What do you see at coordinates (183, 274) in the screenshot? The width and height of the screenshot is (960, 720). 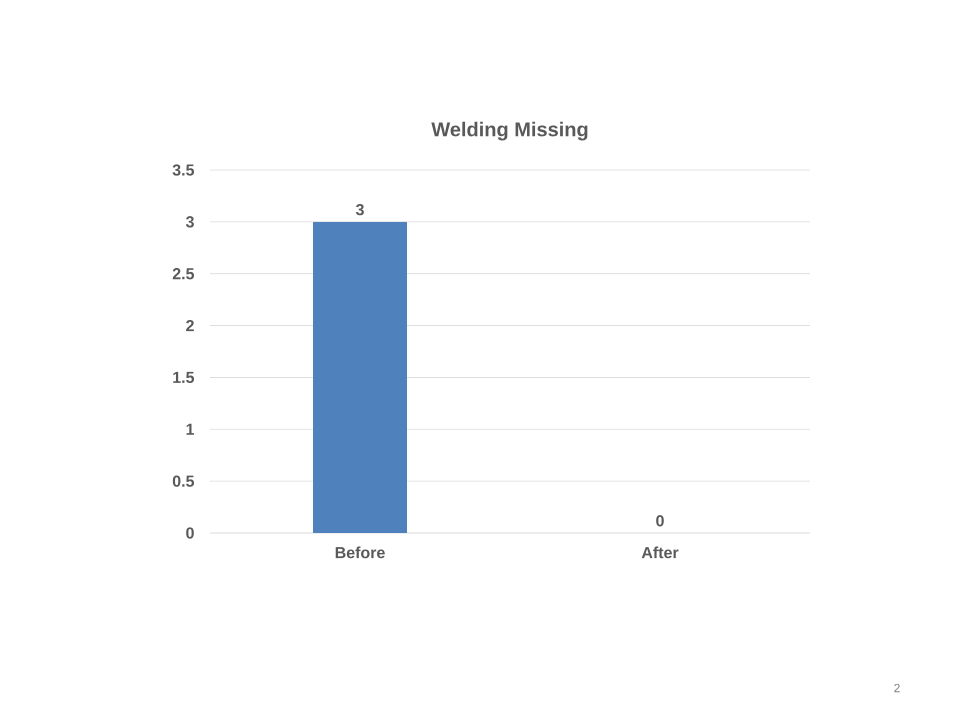 I see `y-tick-label: 2.5` at bounding box center [183, 274].